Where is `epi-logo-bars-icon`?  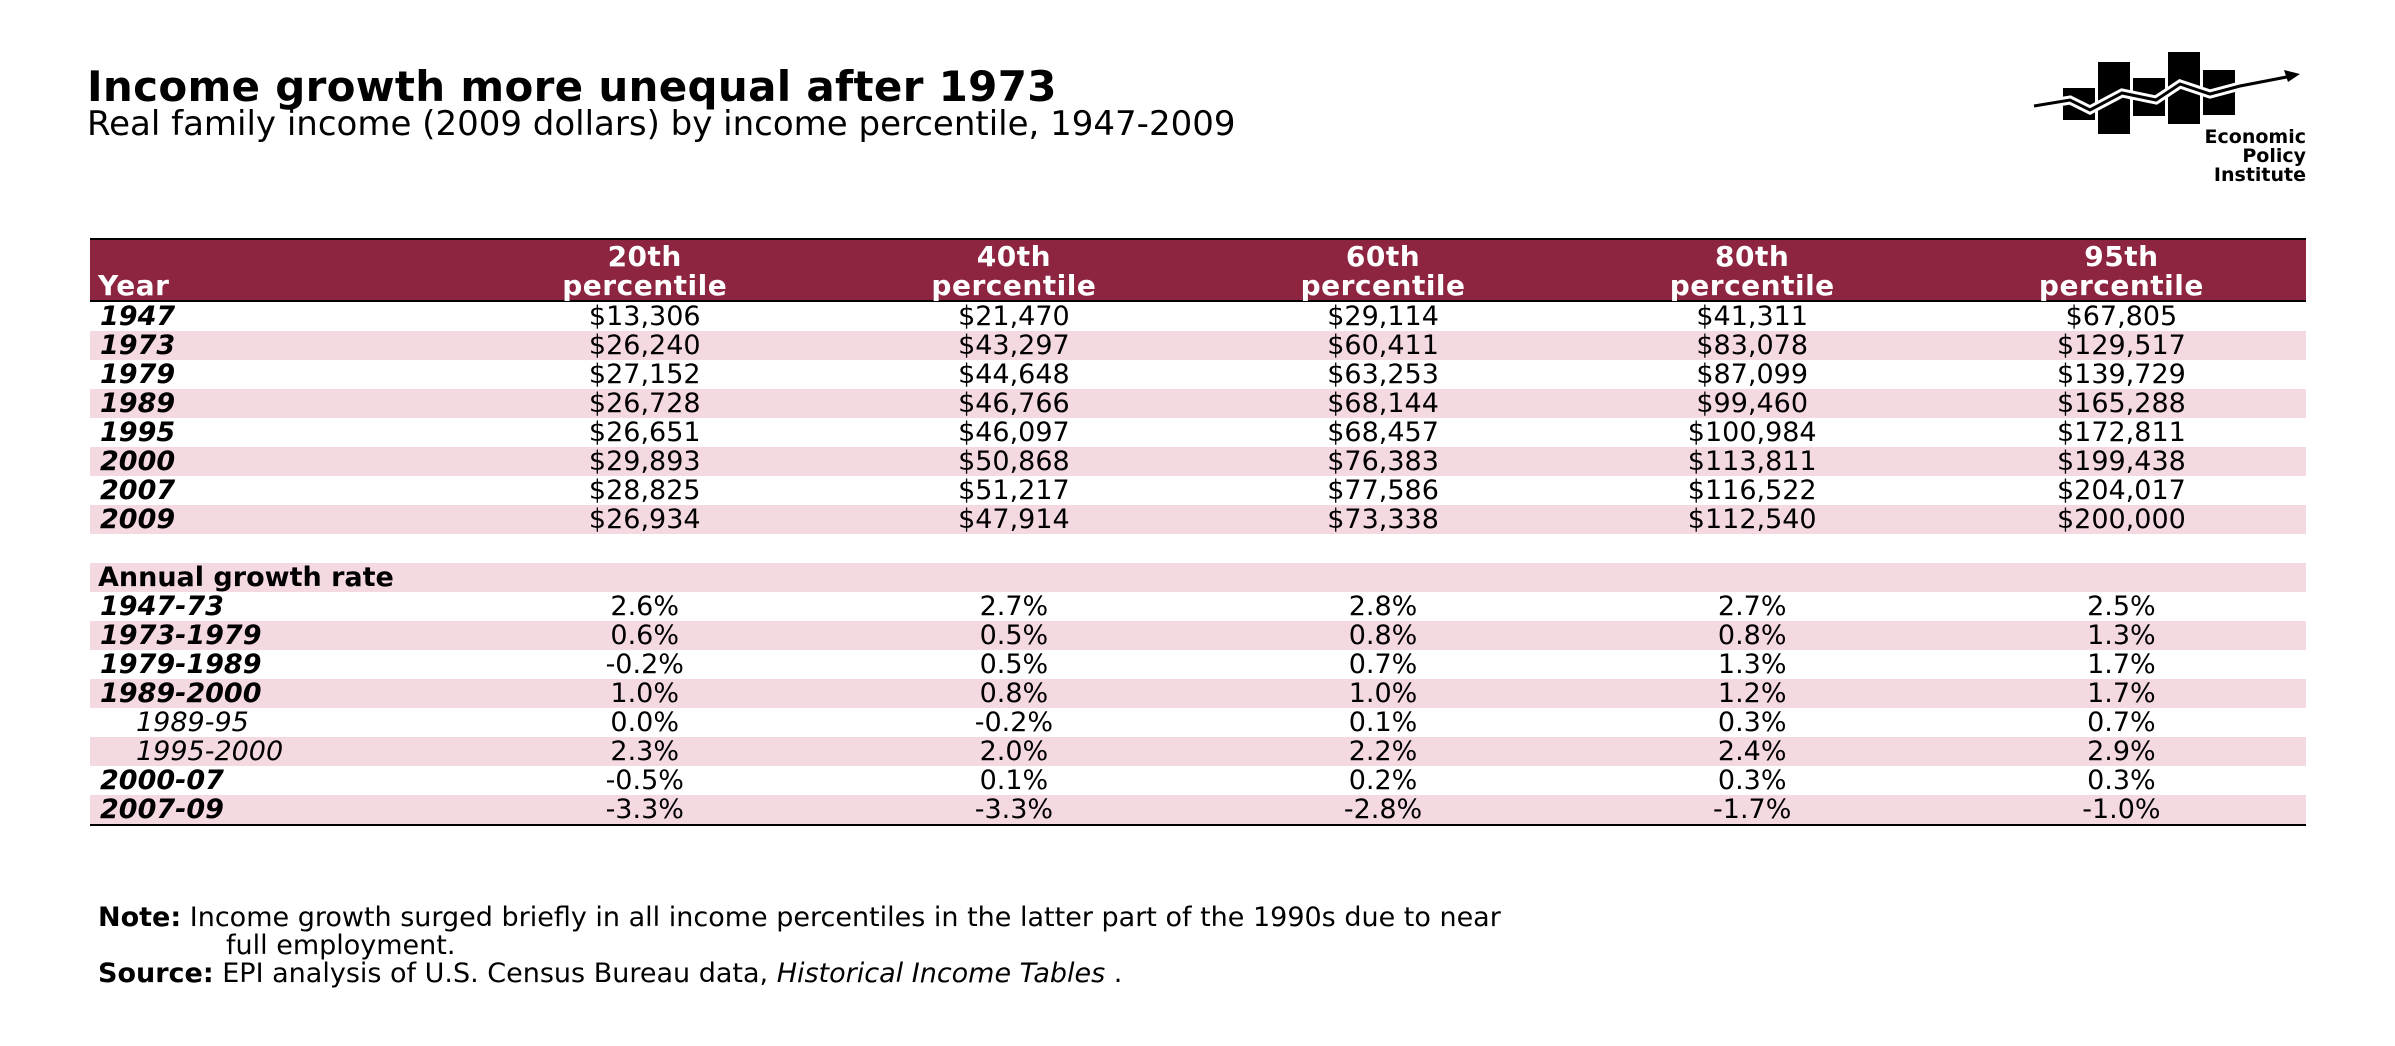
epi-logo-bars-icon is located at coordinates (2166, 93).